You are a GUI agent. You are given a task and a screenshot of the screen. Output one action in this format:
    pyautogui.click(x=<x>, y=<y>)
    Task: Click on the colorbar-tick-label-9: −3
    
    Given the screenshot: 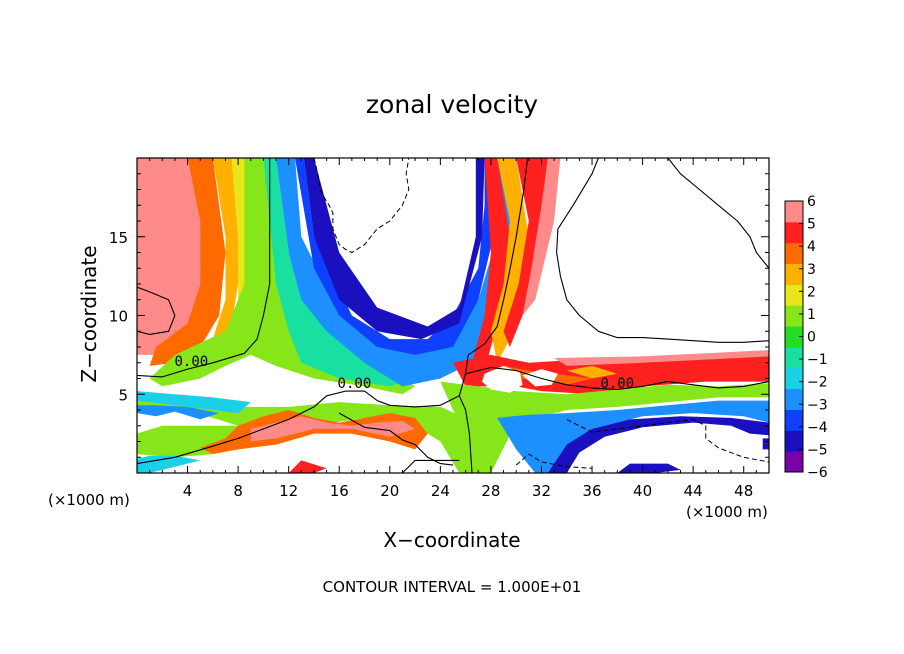 What is the action you would take?
    pyautogui.click(x=817, y=405)
    